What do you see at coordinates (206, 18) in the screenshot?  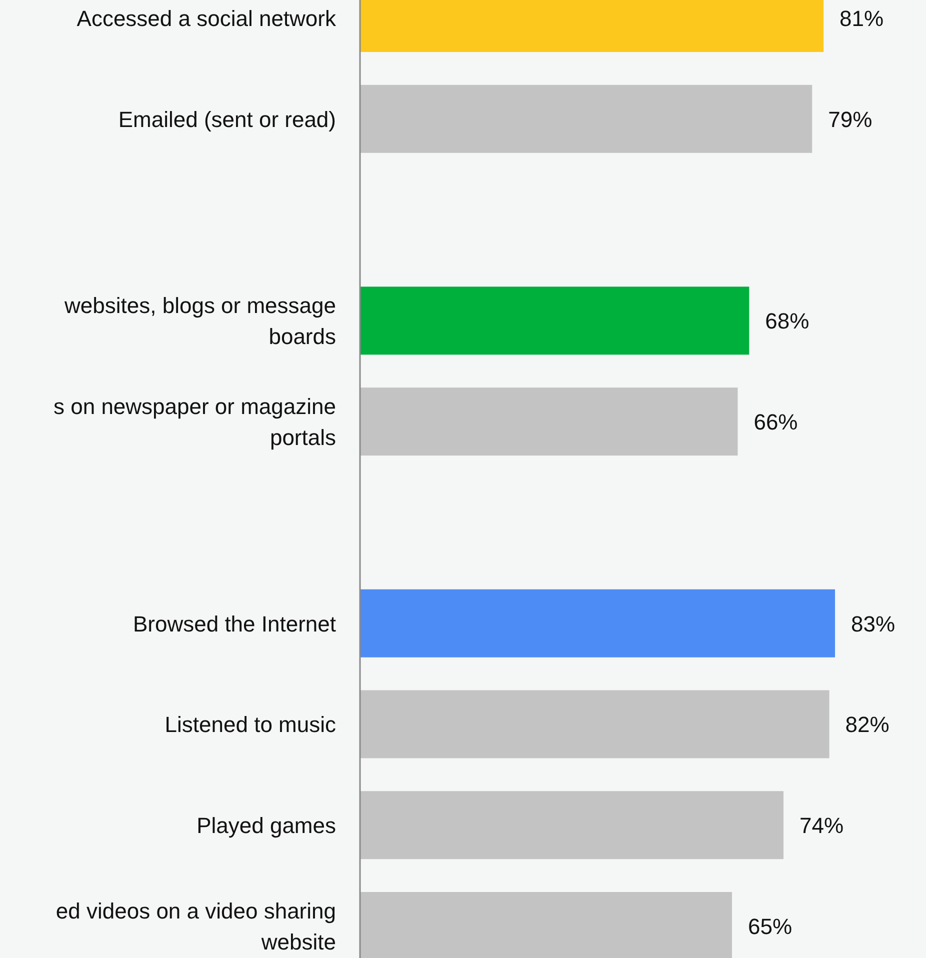 I see `y-tick-label: Accessed a social network` at bounding box center [206, 18].